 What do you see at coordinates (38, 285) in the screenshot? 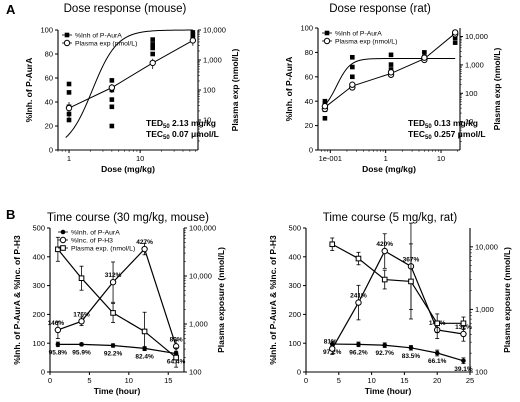
I see `y-tick-label: 300` at bounding box center [38, 285].